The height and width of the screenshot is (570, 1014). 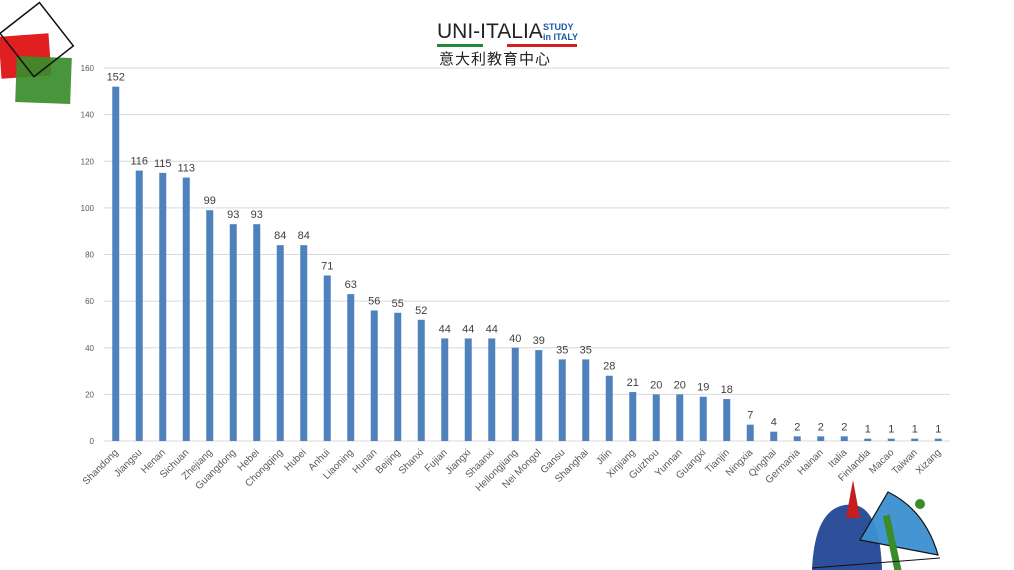 I want to click on data-label: 18, so click(x=727, y=390).